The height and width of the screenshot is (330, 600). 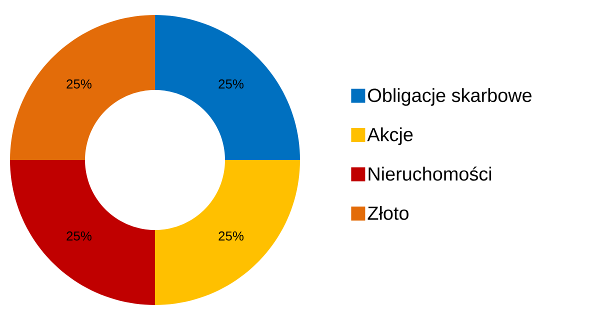 I want to click on legend-label: Złoto, so click(x=388, y=213).